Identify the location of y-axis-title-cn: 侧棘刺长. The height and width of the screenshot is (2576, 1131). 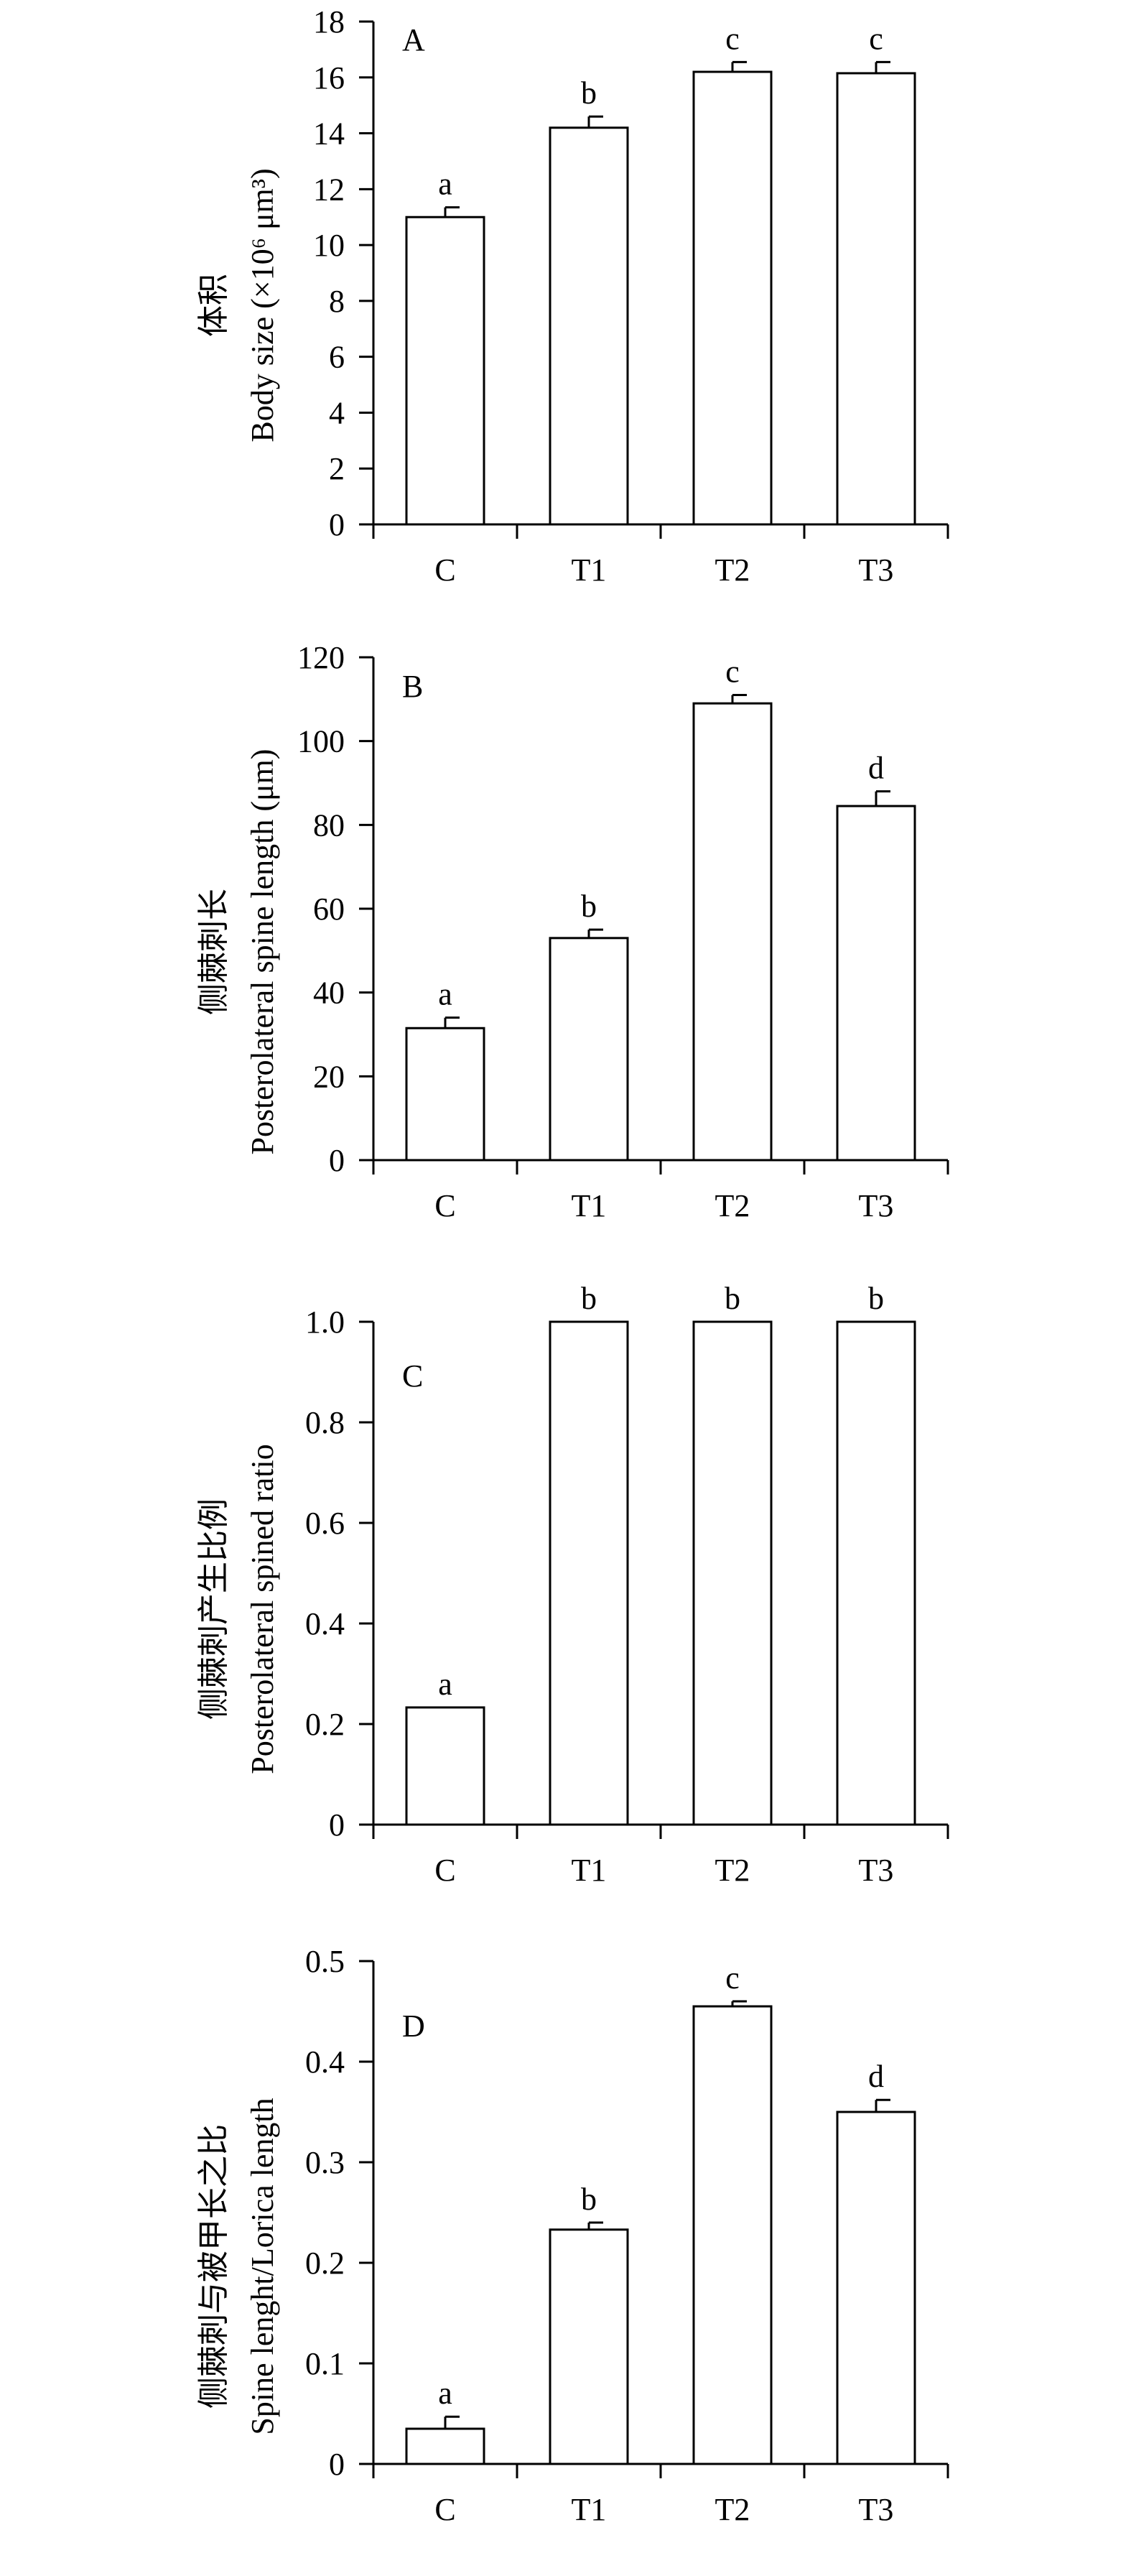
(214, 952).